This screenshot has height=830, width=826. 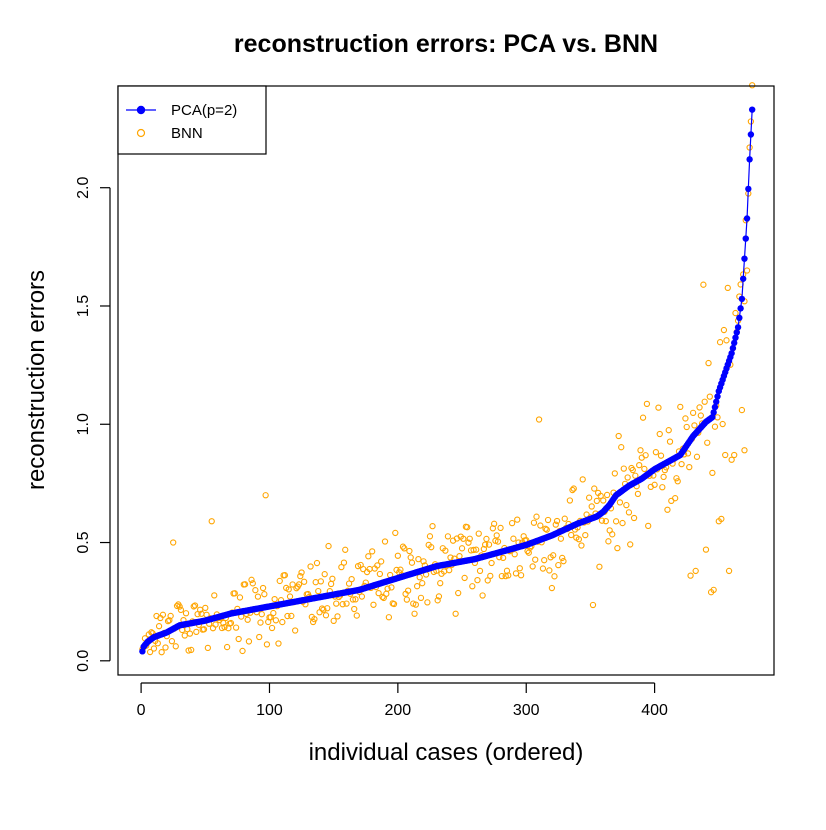 What do you see at coordinates (93, 424) in the screenshot?
I see `y-axis: 0.0 0.5 1.0 1.5 2.0` at bounding box center [93, 424].